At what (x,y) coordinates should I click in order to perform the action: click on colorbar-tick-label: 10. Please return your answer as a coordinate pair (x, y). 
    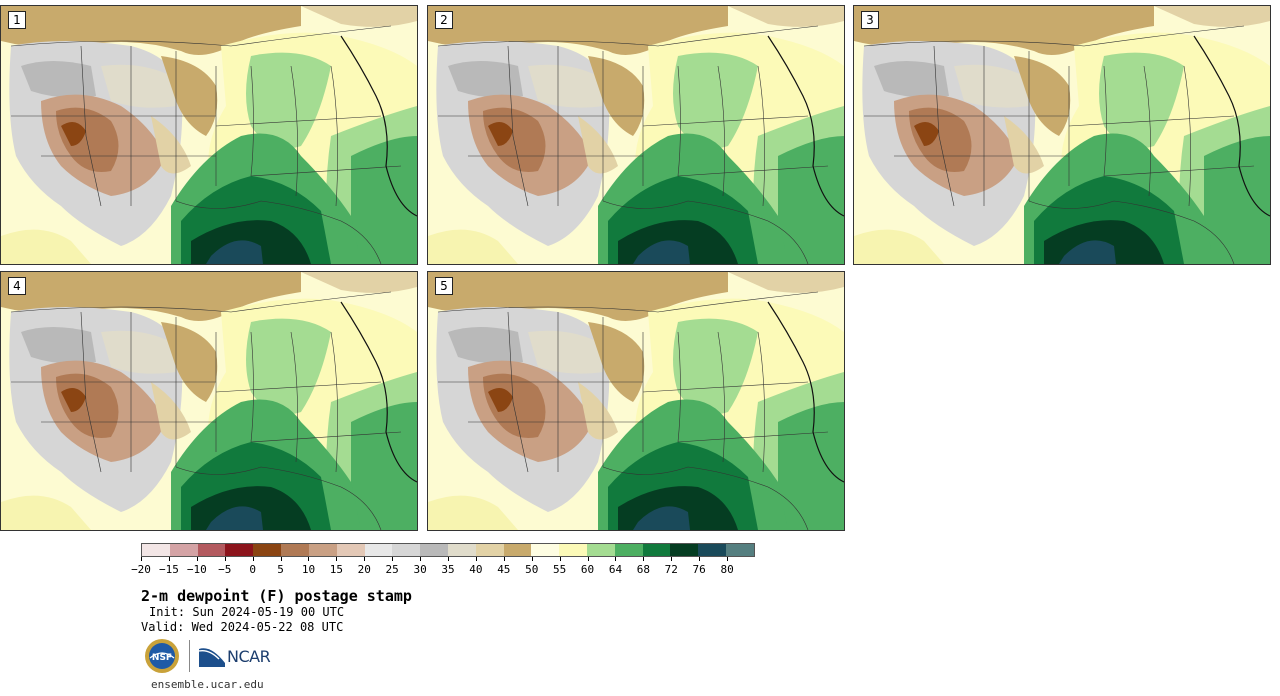
    Looking at the image, I should click on (308, 569).